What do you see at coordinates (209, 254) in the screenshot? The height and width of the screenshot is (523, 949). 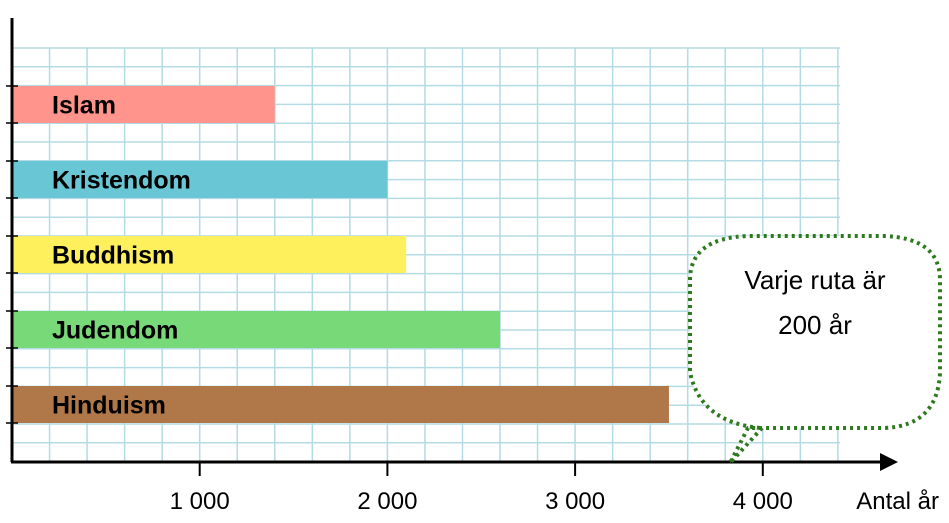 I see `bar-buddhism` at bounding box center [209, 254].